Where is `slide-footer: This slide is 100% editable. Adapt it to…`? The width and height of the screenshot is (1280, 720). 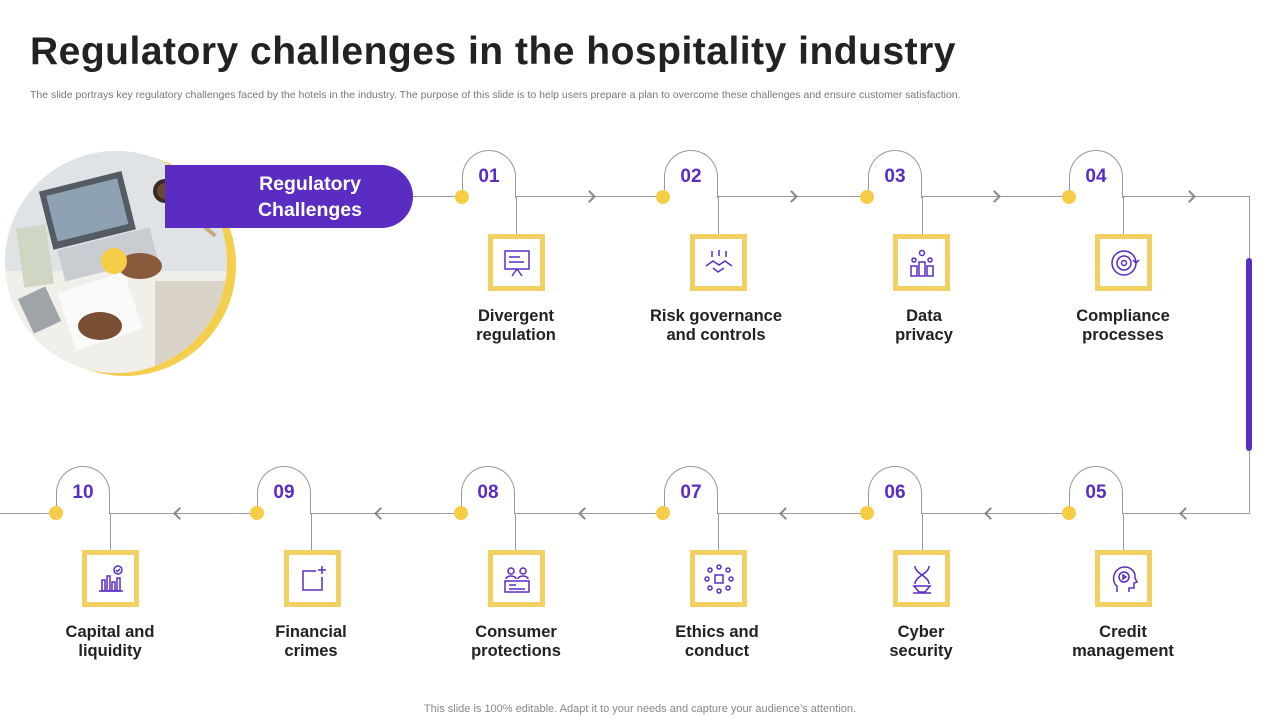
slide-footer: This slide is 100% editable. Adapt it to… is located at coordinates (640, 709).